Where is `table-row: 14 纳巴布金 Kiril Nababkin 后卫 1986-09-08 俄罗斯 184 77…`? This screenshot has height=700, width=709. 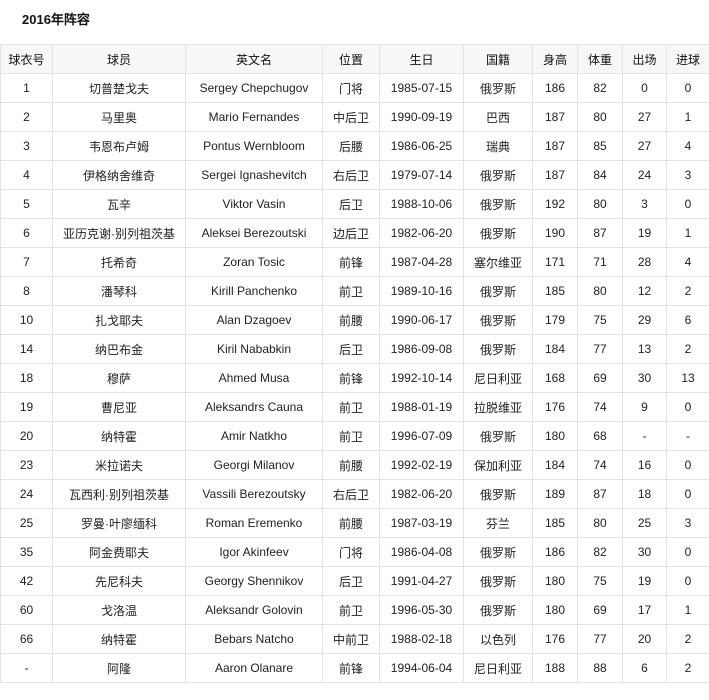 table-row: 14 纳巴布金 Kiril Nababkin 后卫 1986-09-08 俄罗斯 184 77… is located at coordinates (354, 349).